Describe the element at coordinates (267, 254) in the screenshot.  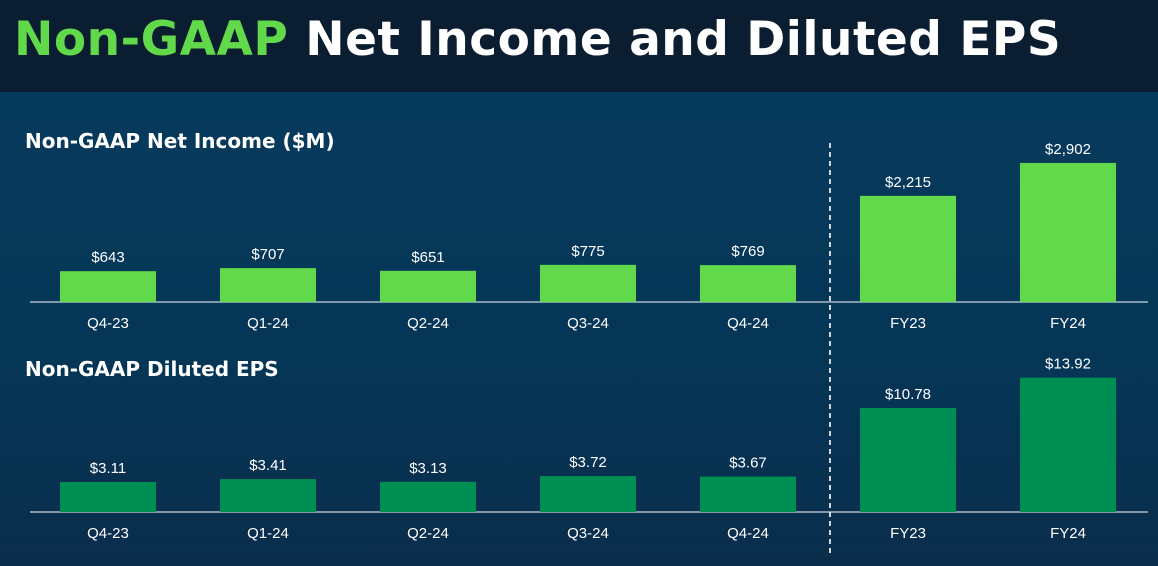
I see `net-income-value-label: $707` at that location.